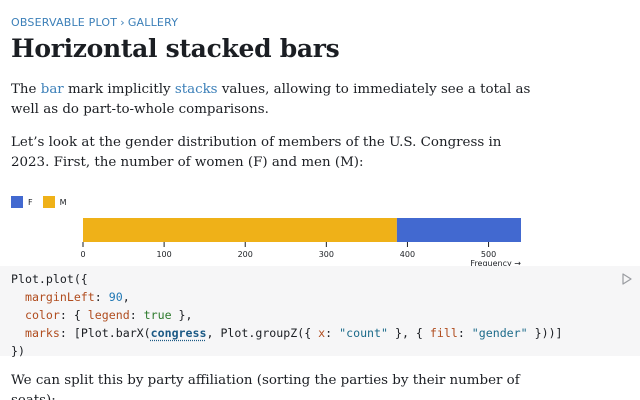 This screenshot has width=640, height=400. I want to click on legend-item-m: M, so click(54, 202).